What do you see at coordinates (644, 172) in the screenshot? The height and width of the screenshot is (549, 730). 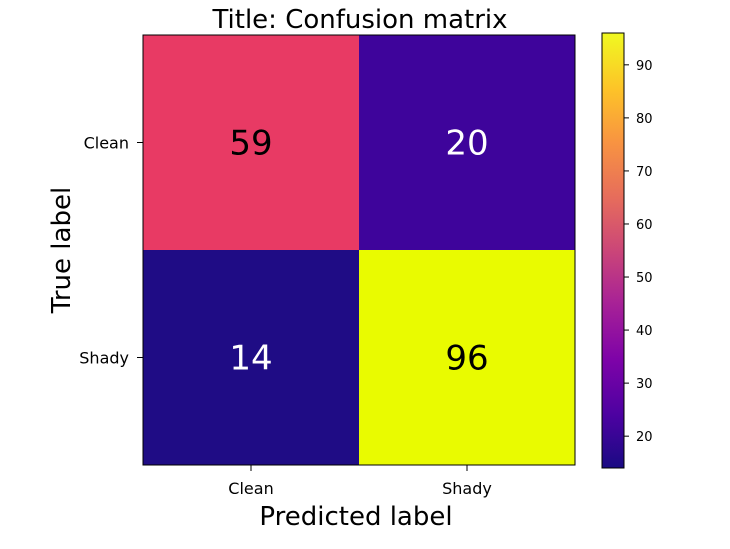 I see `colorbar-tick-label: 70` at bounding box center [644, 172].